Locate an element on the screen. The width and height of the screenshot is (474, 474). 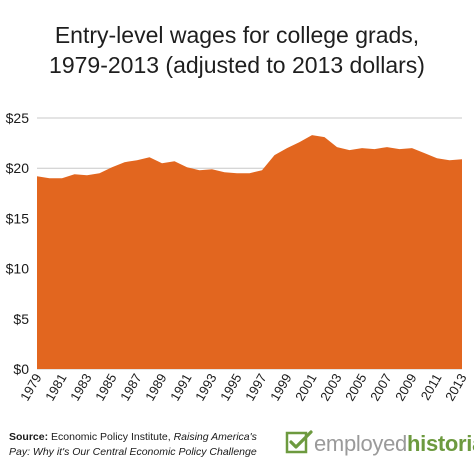
x-tick-label: 1981 is located at coordinates (55, 387).